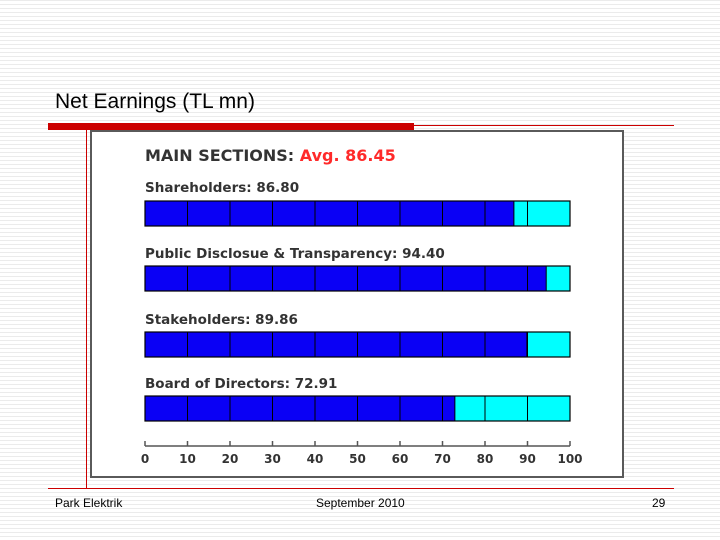  Describe the element at coordinates (241, 384) in the screenshot. I see `bar-label: Board of Directors: 72.91` at that location.